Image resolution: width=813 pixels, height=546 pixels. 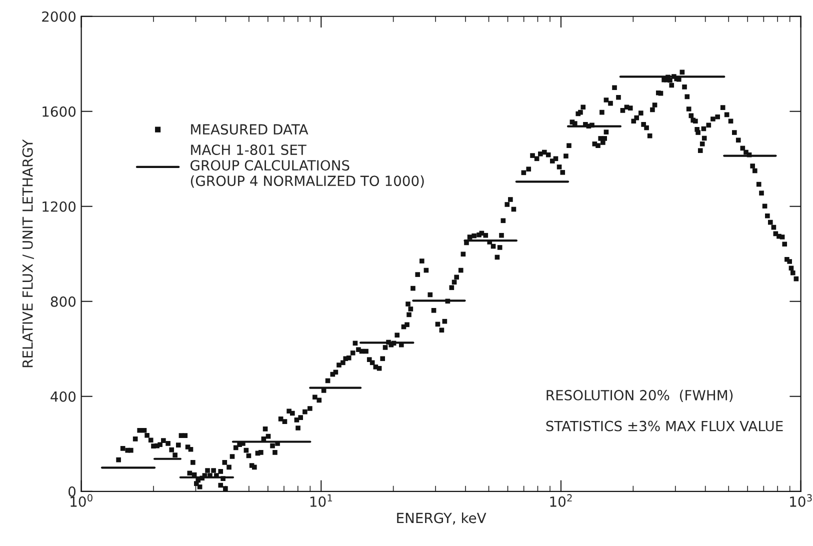 What do you see at coordinates (801, 500) in the screenshot?
I see `x-tick-label: 10$^{3}$` at bounding box center [801, 500].